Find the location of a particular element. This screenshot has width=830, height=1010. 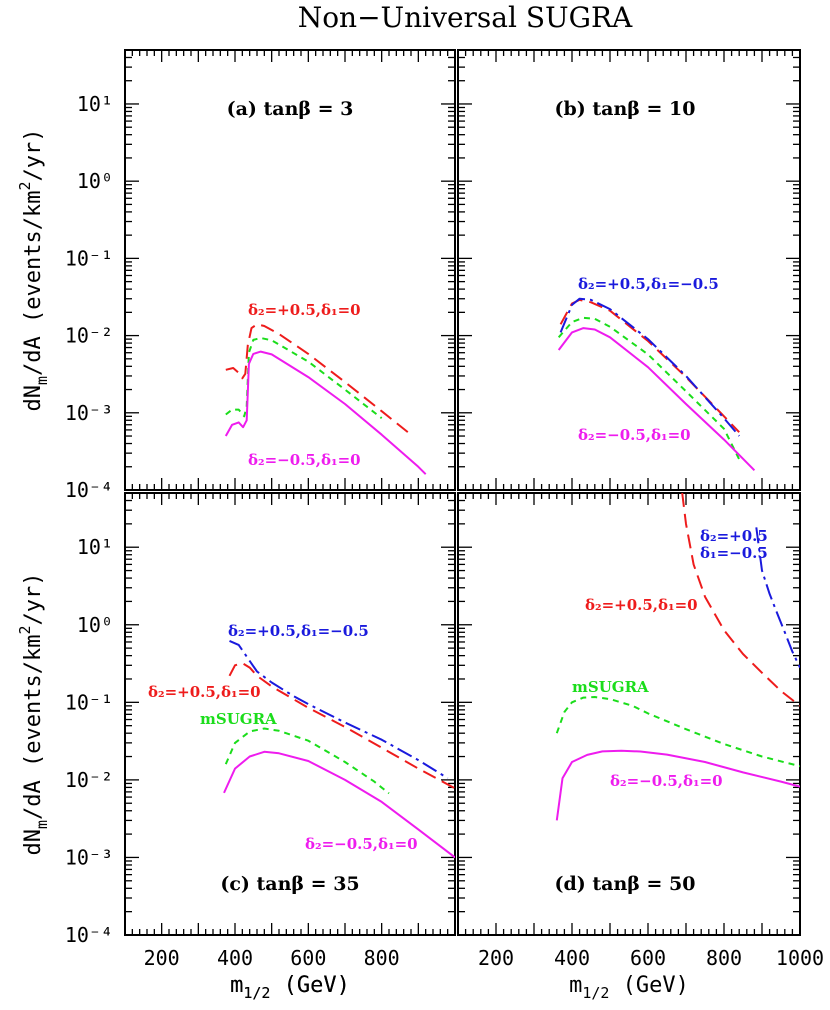

series-annotation: δ₁=−0.5 is located at coordinates (734, 553).